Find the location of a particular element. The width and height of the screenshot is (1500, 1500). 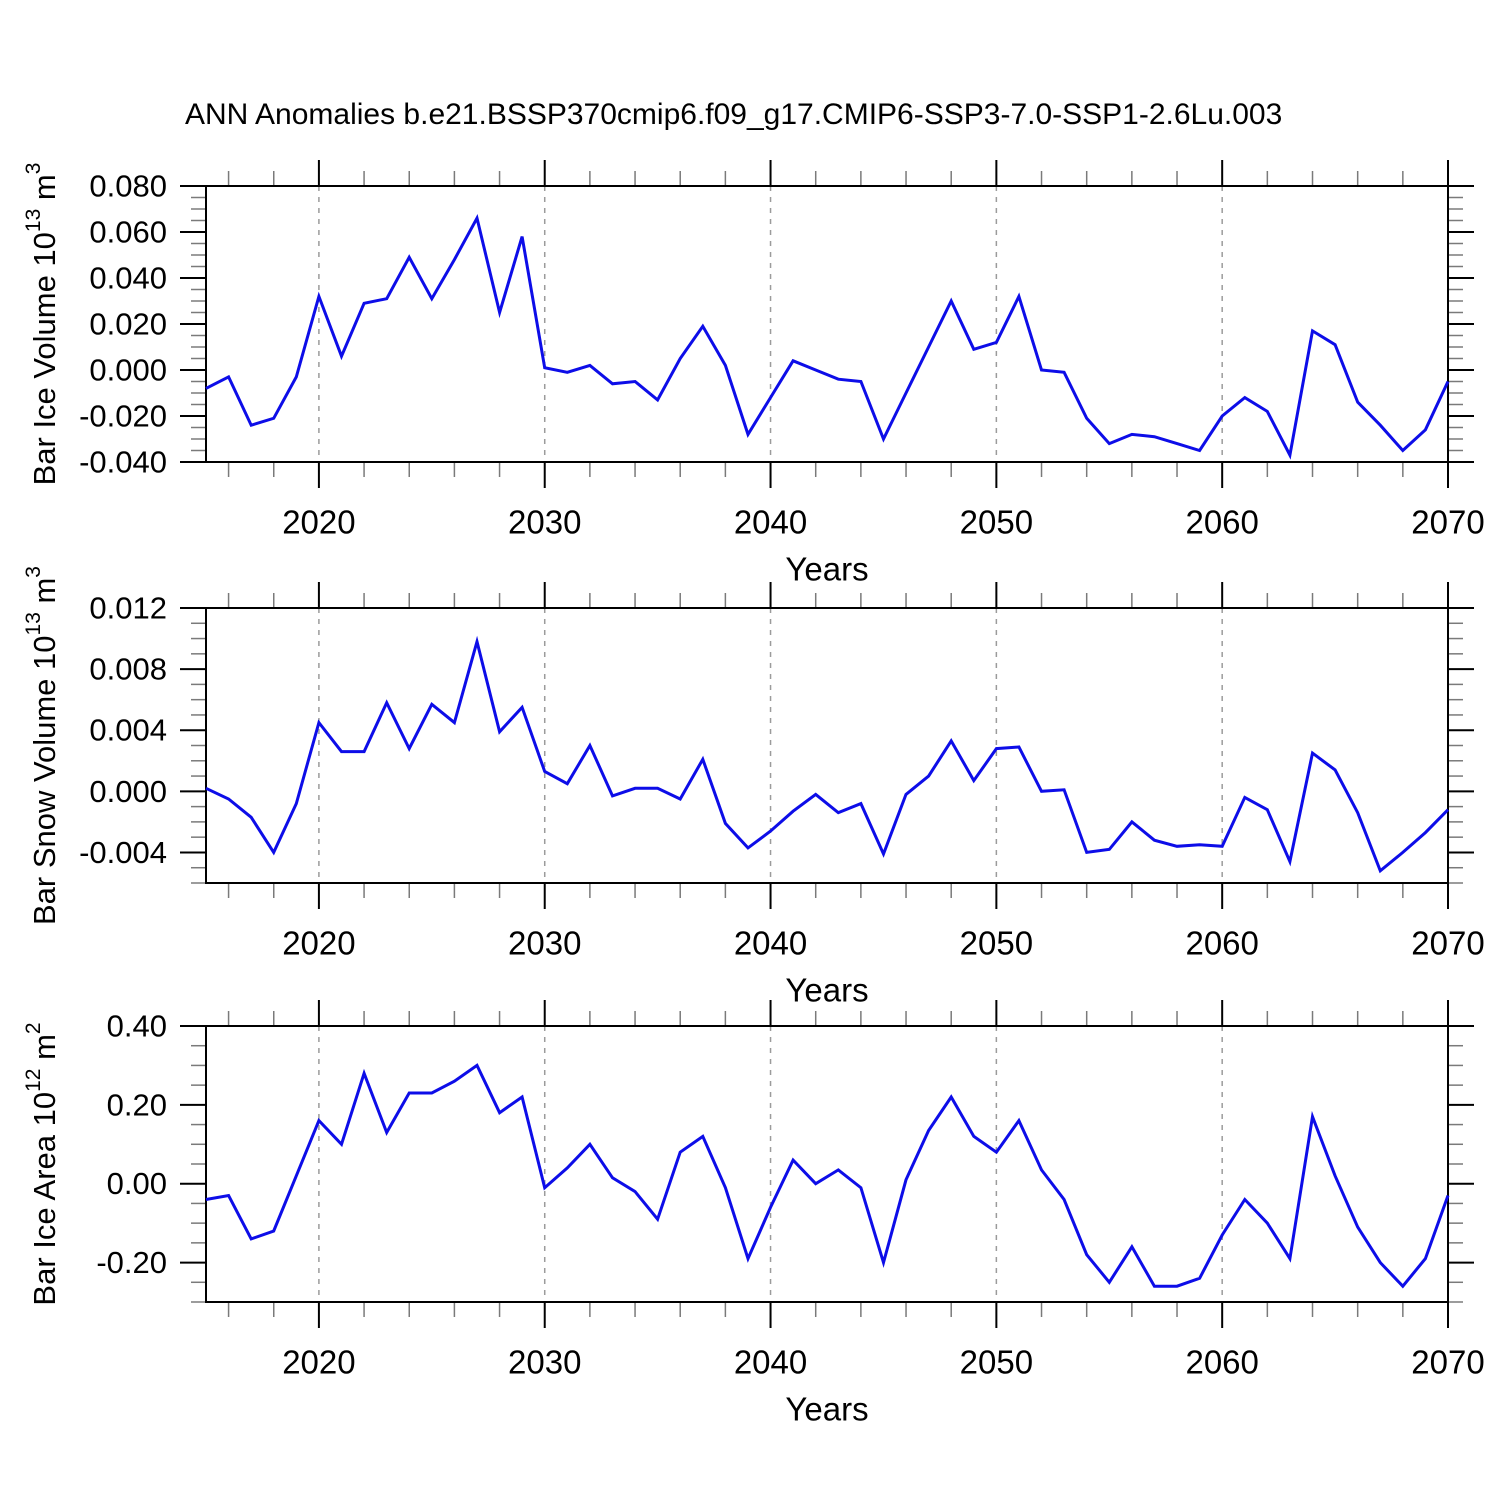

ice-area-line is located at coordinates (827, 1176).